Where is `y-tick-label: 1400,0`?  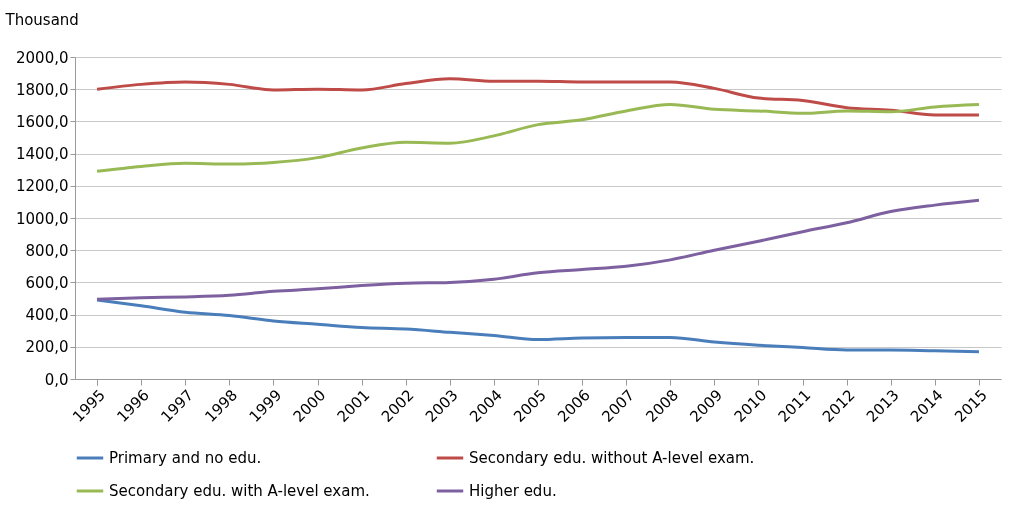
y-tick-label: 1400,0 is located at coordinates (42, 154).